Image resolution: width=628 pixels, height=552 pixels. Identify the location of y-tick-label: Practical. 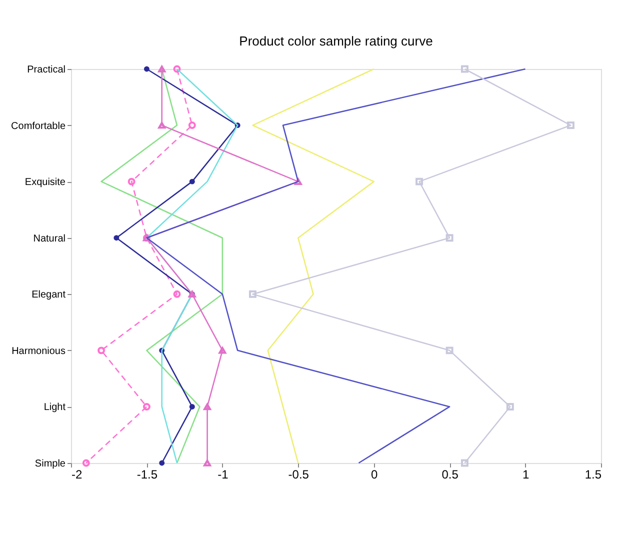
(46, 70).